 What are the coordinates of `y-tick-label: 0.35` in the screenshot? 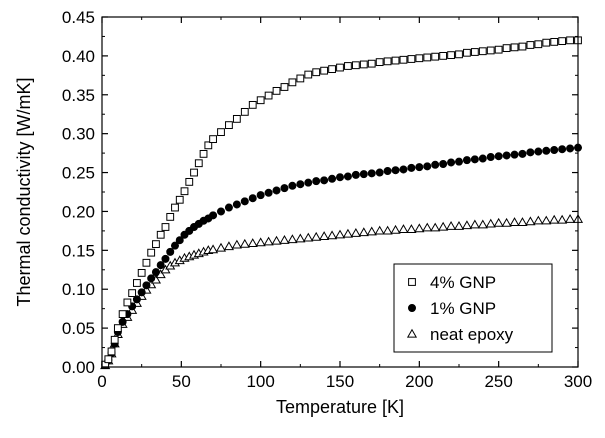 It's located at (78, 95).